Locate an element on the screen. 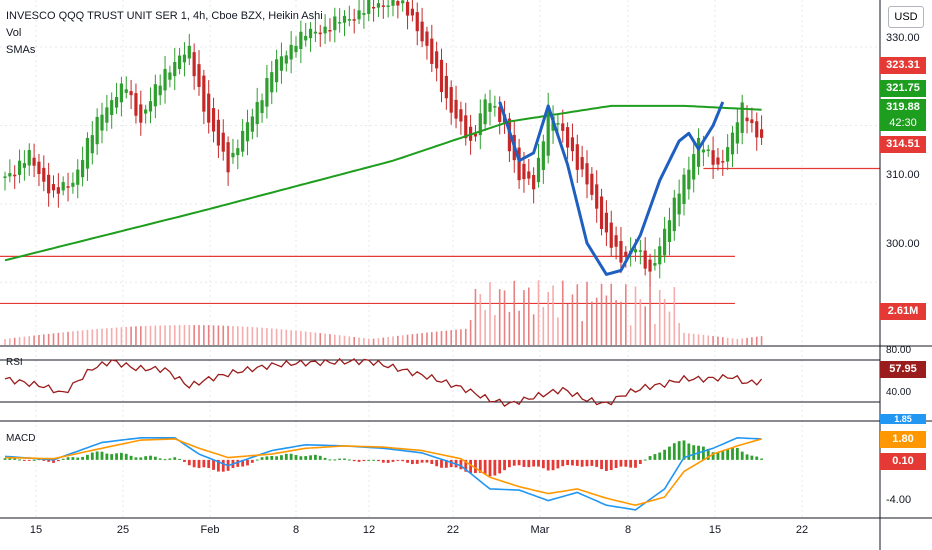 The height and width of the screenshot is (550, 932). sma-legend: SMAs is located at coordinates (21, 50).